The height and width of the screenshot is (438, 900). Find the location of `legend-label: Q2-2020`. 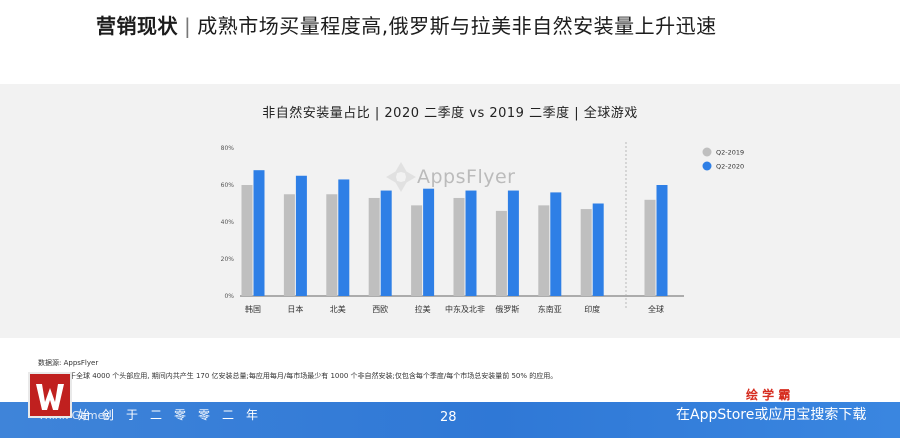

legend-label: Q2-2020 is located at coordinates (730, 167).